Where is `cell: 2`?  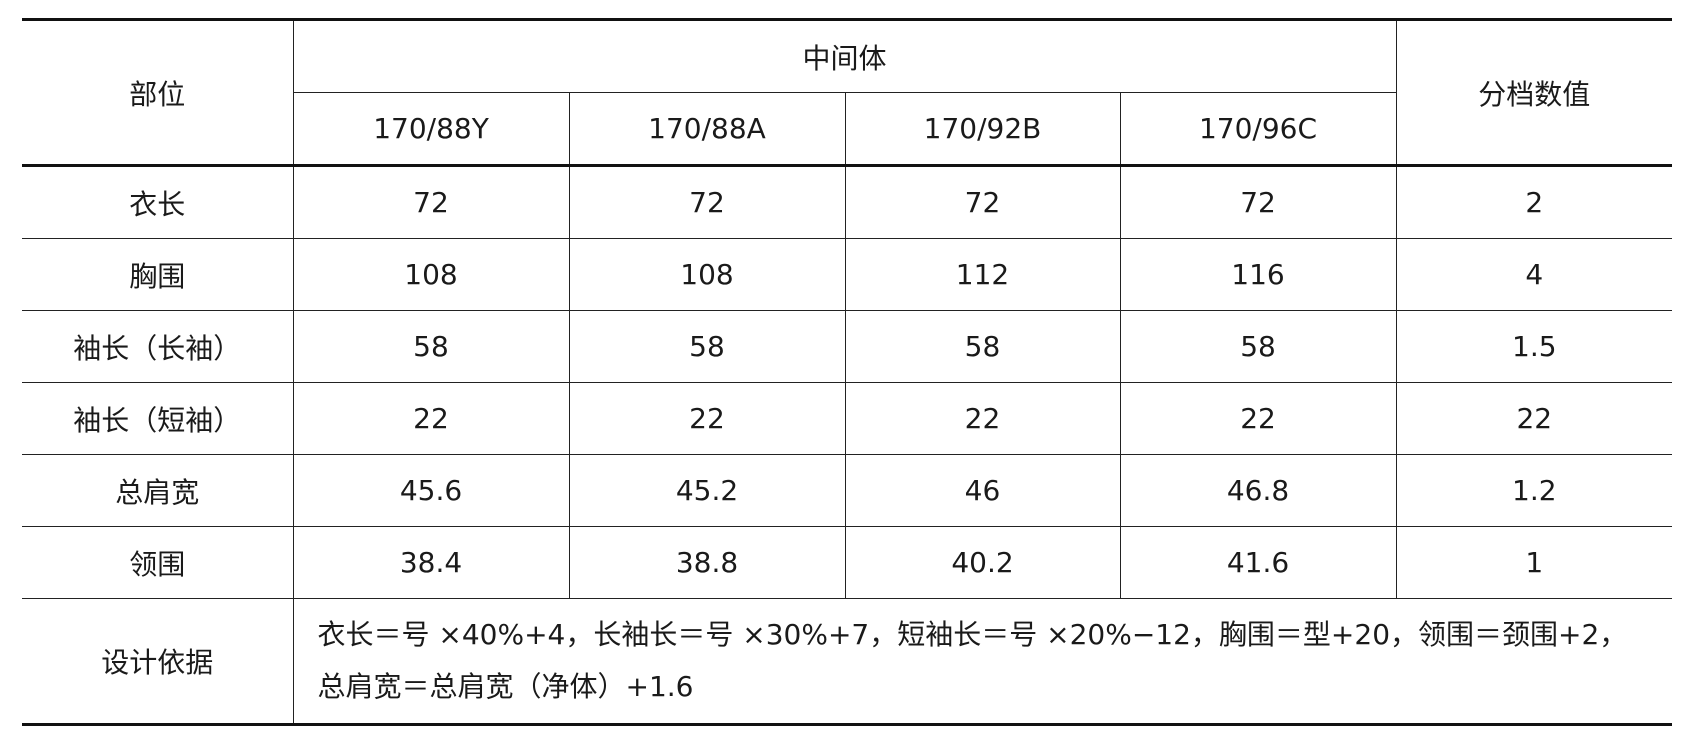
cell: 2 is located at coordinates (1534, 202).